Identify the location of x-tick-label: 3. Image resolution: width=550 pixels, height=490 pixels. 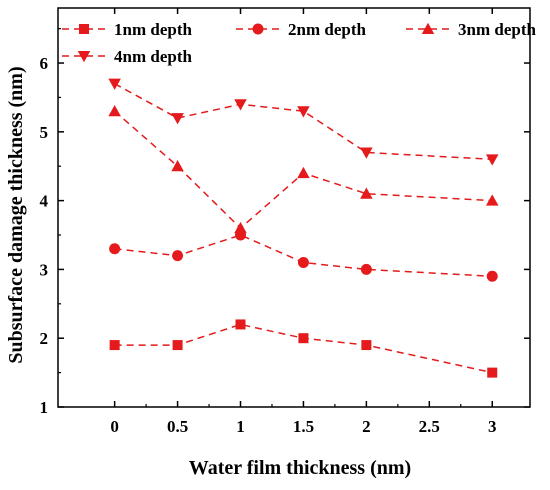
(492, 426).